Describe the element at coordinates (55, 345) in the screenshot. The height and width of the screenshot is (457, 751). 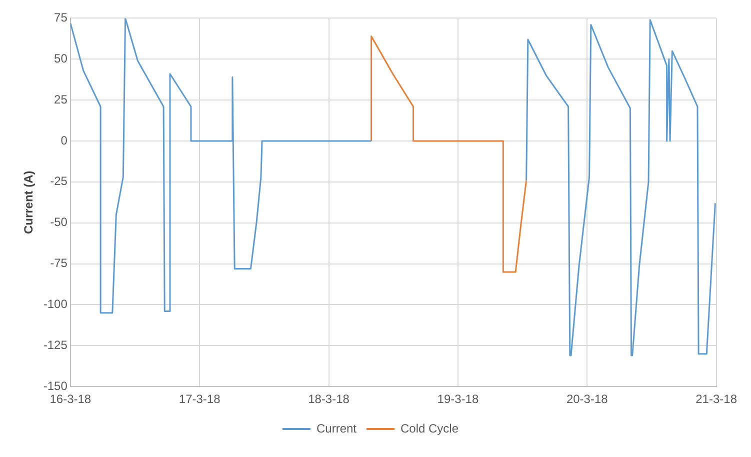
I see `y-tick-label: -125` at that location.